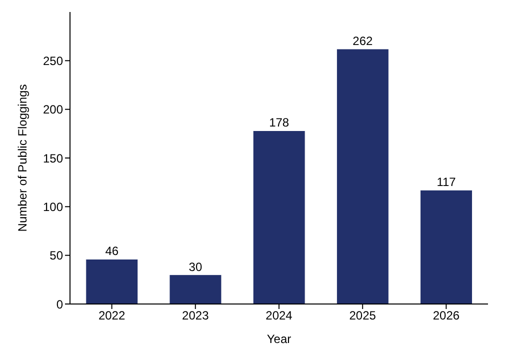 This screenshot has width=513, height=345. What do you see at coordinates (57, 255) in the screenshot?
I see `y-tick-label: 50` at bounding box center [57, 255].